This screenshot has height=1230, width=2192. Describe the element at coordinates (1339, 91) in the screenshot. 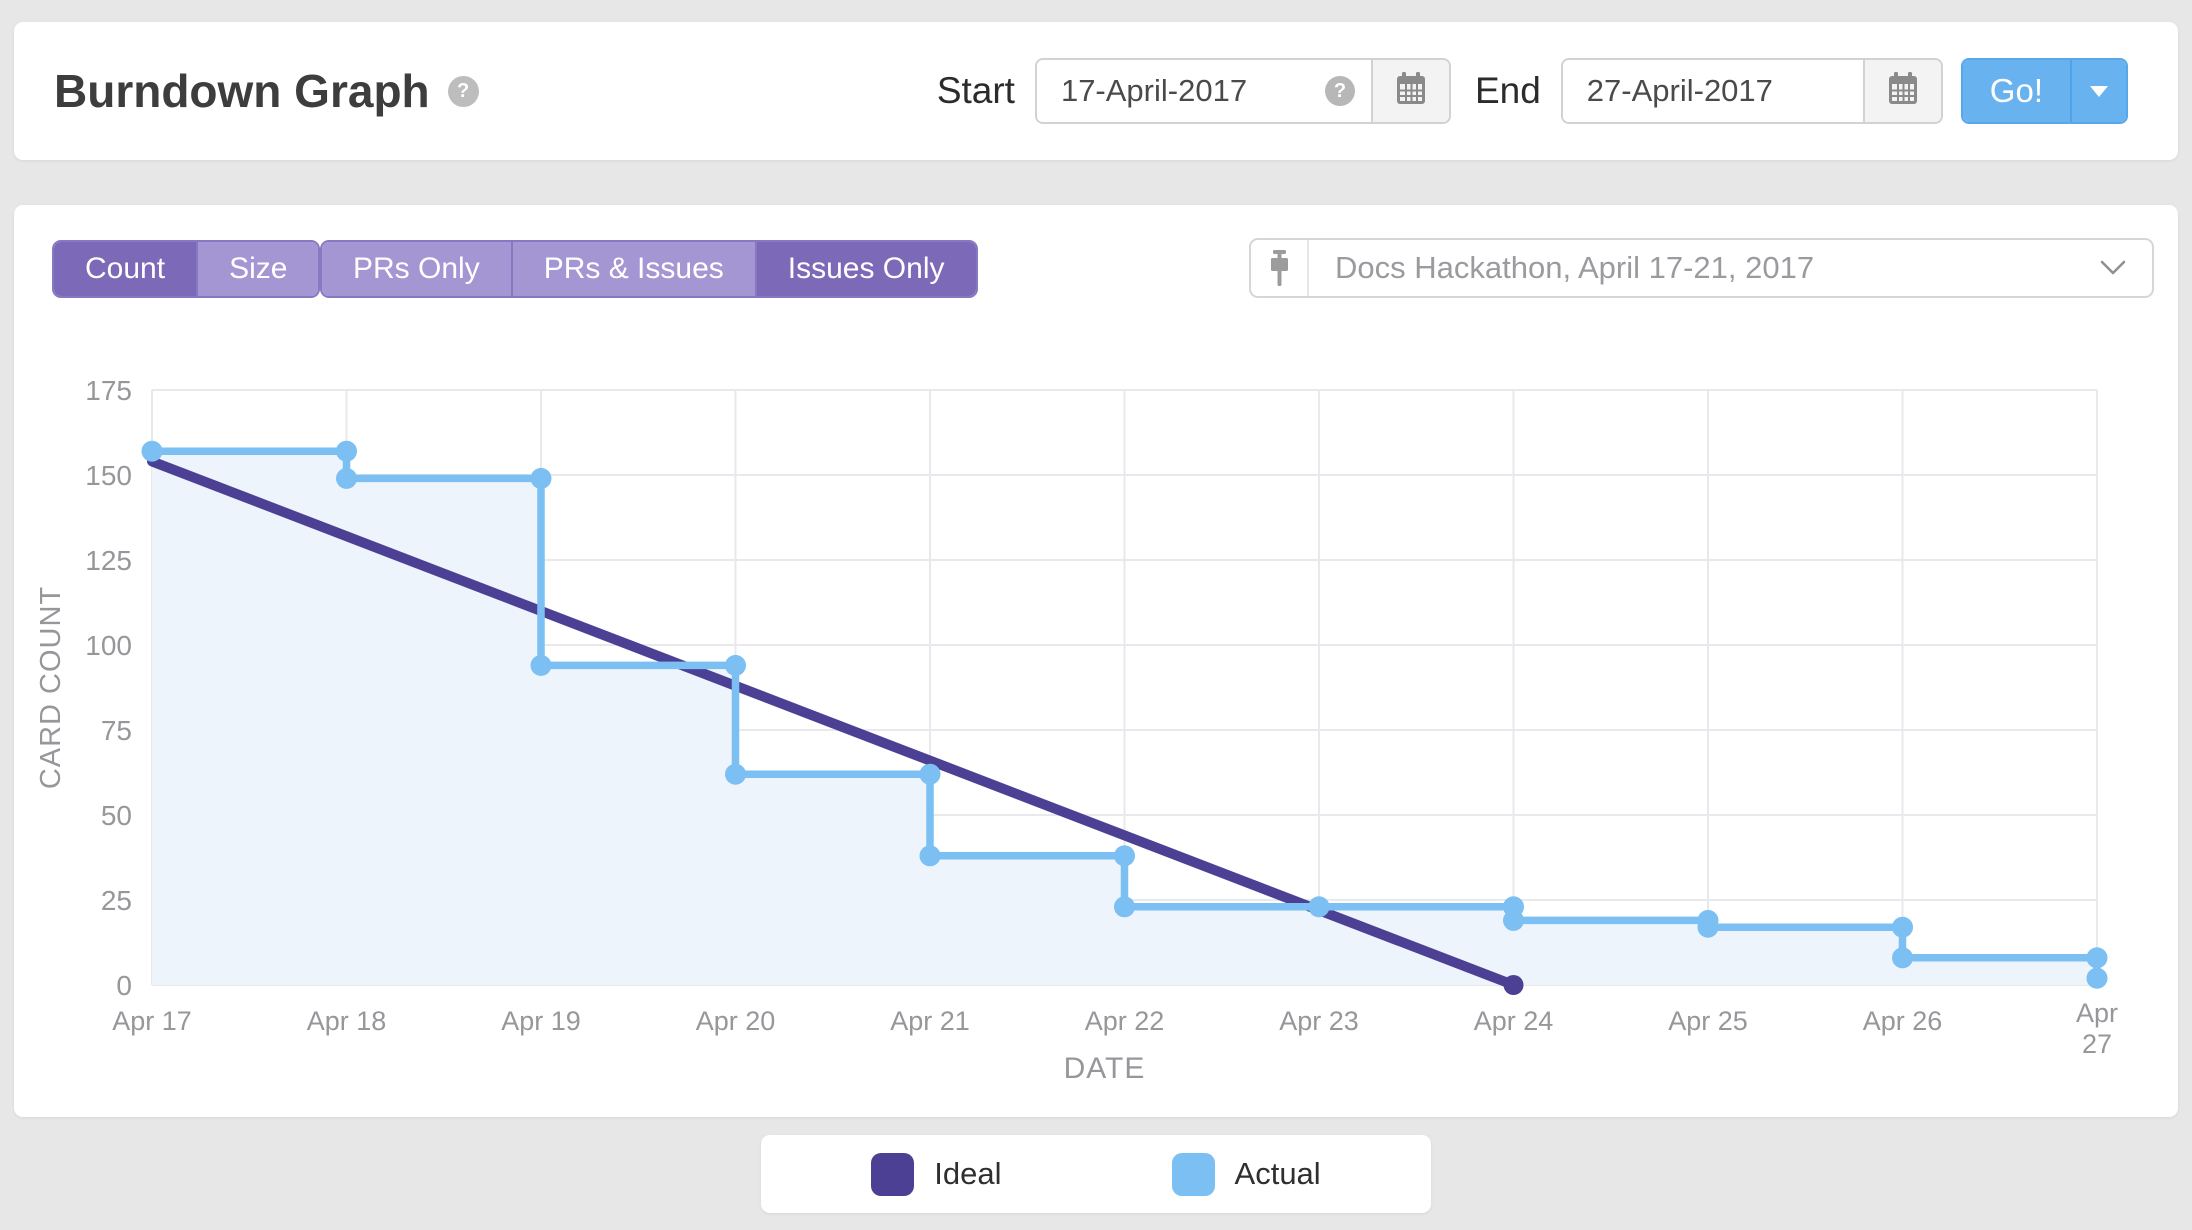

I see `date-format-help-icon: ?` at that location.